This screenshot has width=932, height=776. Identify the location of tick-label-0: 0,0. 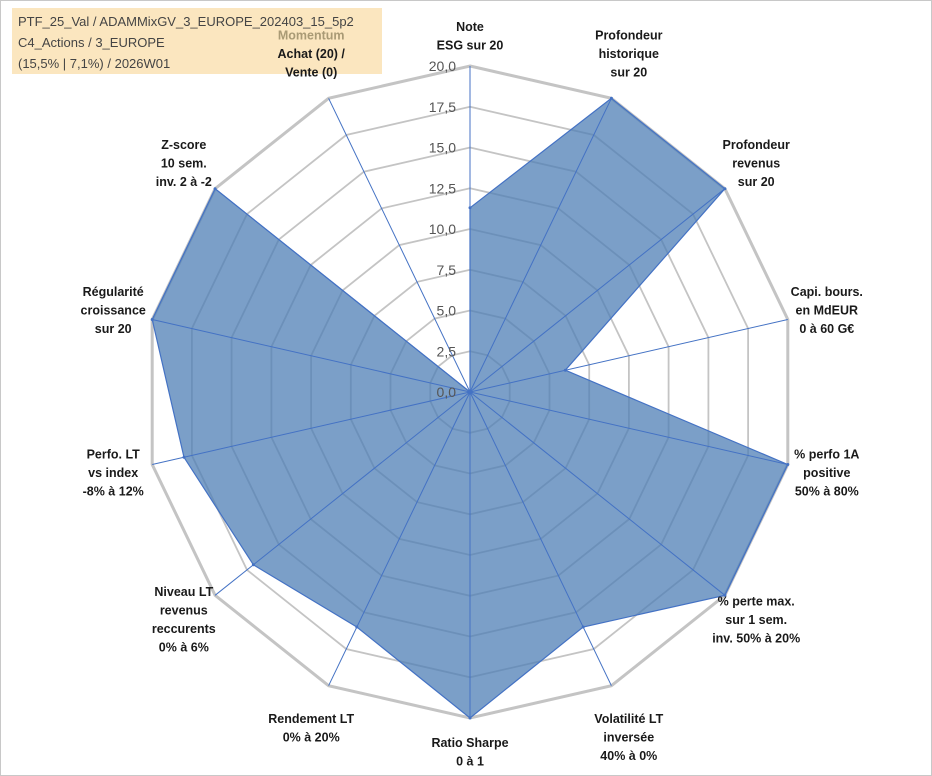
(447, 392).